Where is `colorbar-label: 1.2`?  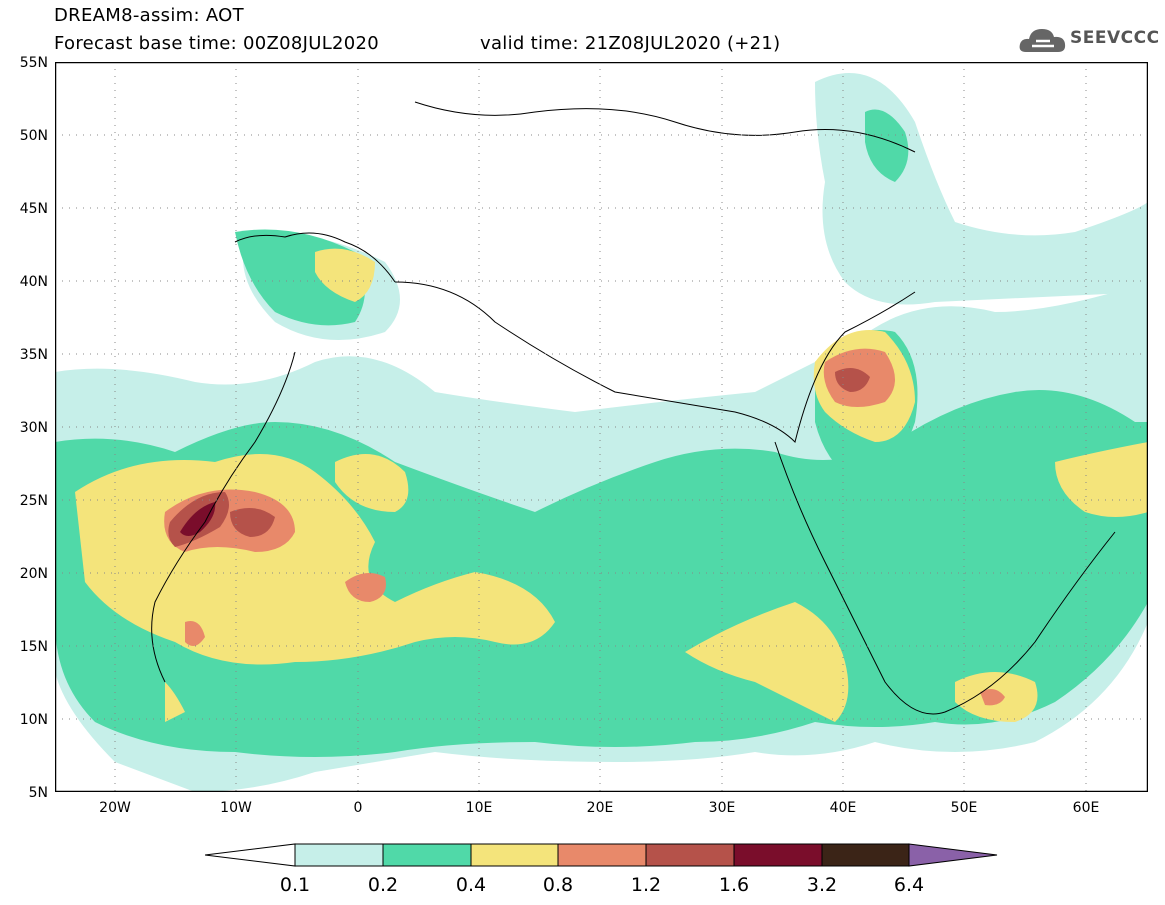
colorbar-label: 1.2 is located at coordinates (646, 885).